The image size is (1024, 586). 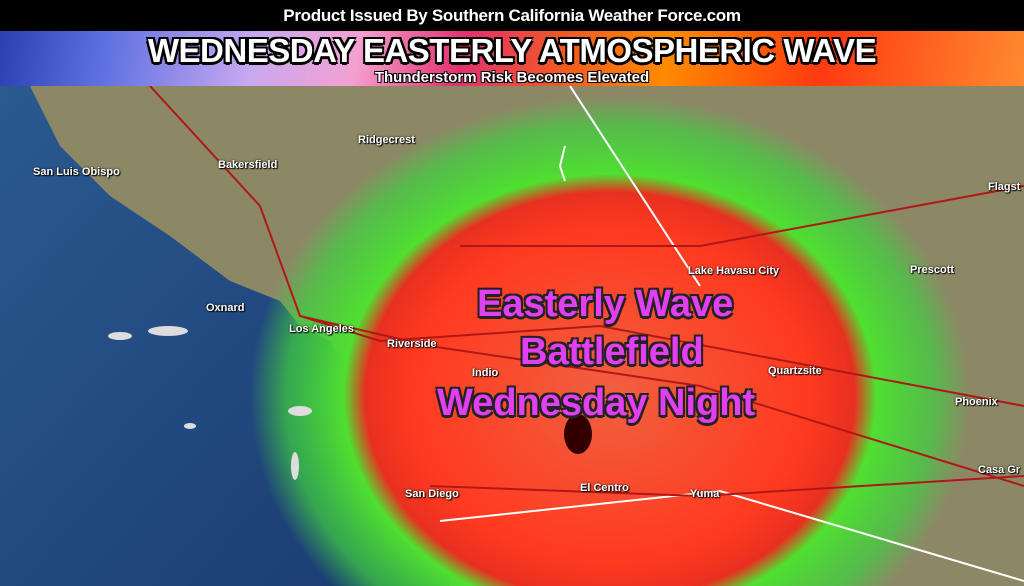 I want to click on city-label: Ridgecrest, so click(x=386, y=140).